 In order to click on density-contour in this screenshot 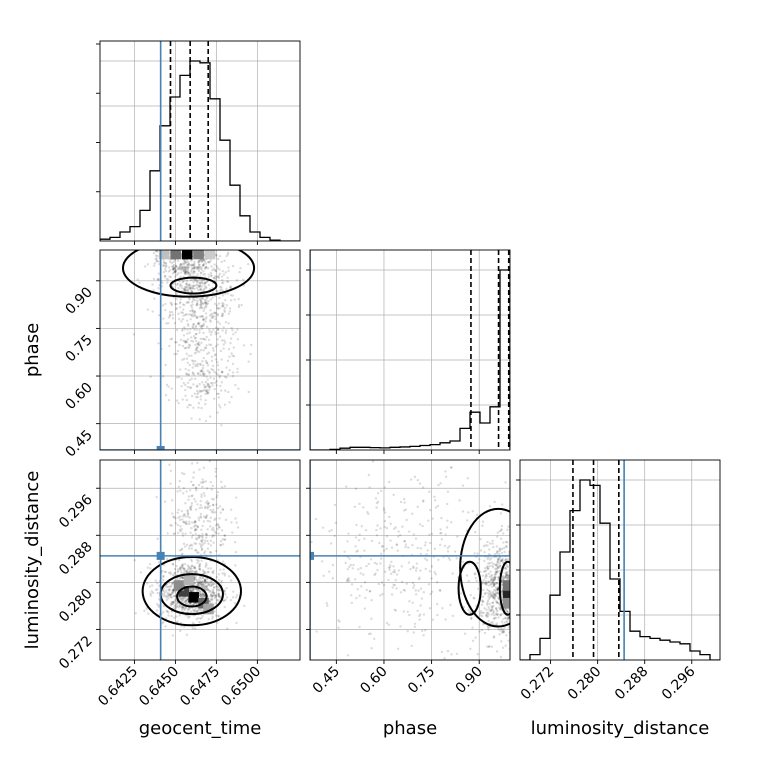, I will do `click(192, 596)`.